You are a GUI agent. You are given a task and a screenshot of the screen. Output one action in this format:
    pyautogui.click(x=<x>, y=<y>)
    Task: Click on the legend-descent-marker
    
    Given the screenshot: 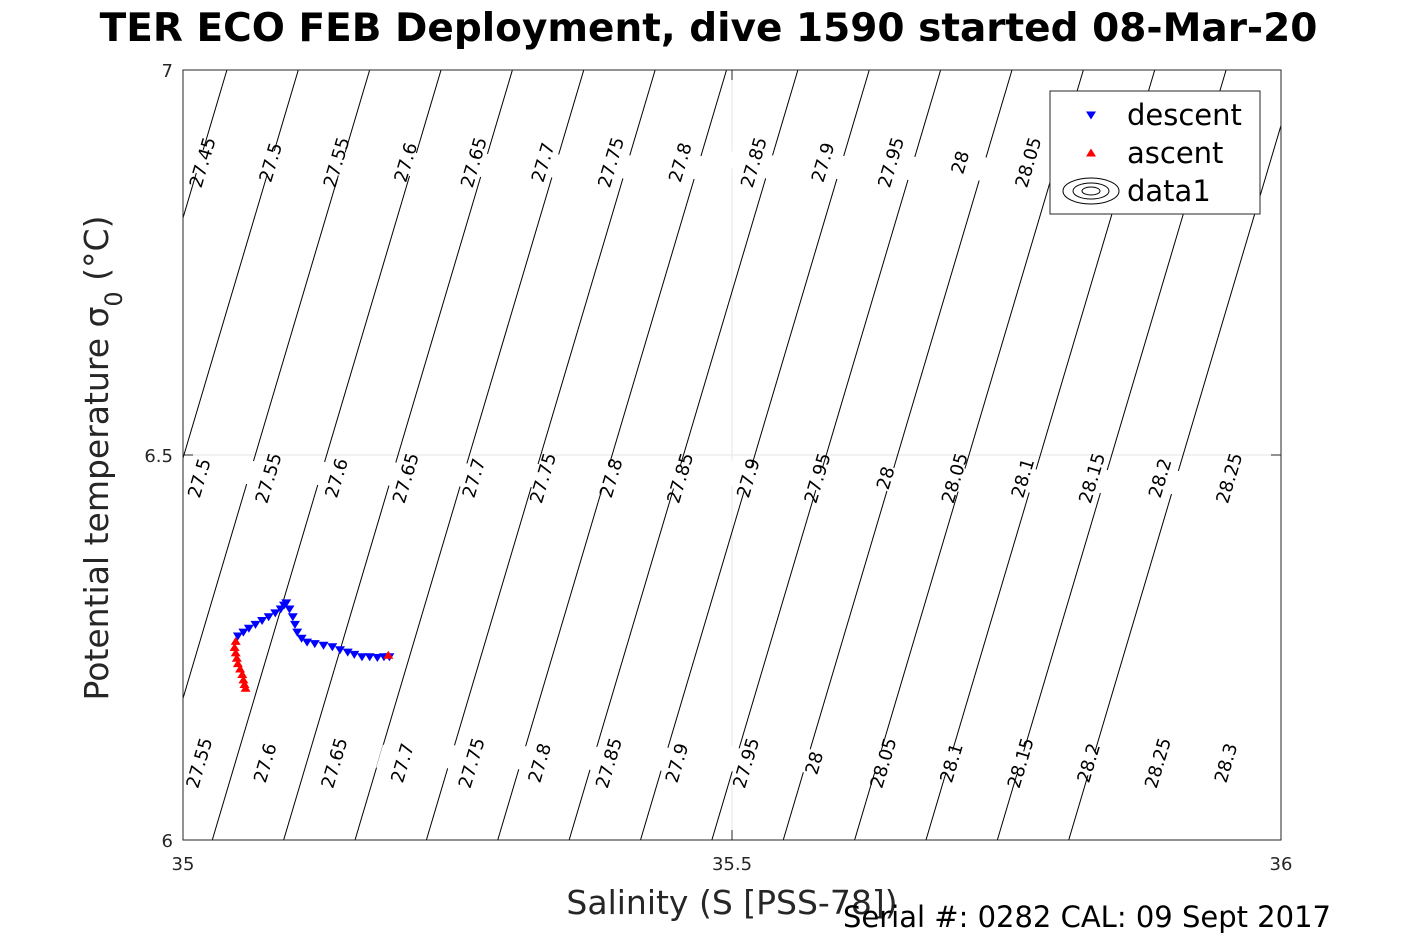 What is the action you would take?
    pyautogui.click(x=1091, y=115)
    